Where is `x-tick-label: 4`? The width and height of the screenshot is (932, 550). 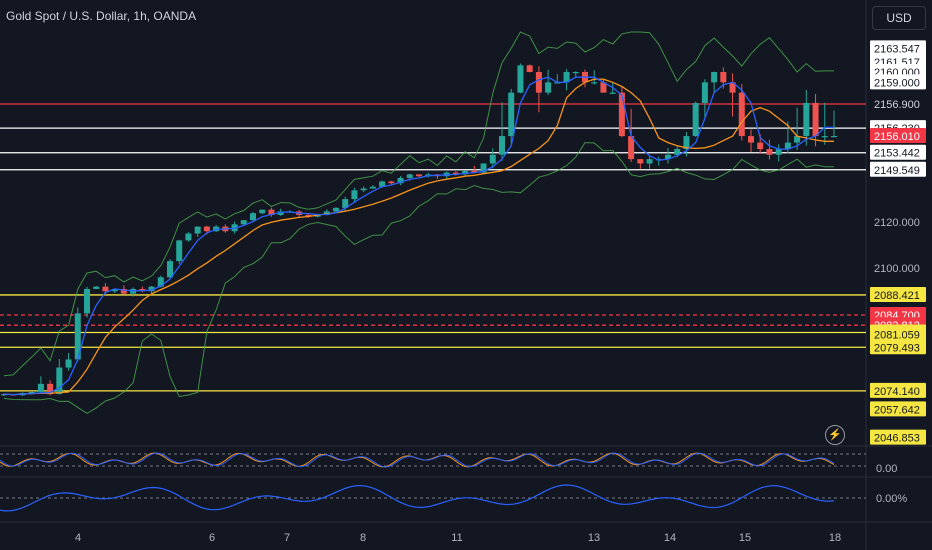
x-tick-label: 4 is located at coordinates (78, 538).